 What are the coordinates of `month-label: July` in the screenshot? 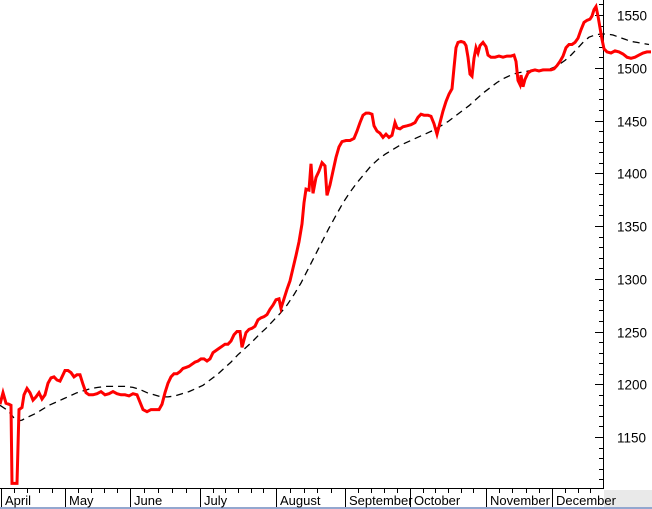 It's located at (216, 500).